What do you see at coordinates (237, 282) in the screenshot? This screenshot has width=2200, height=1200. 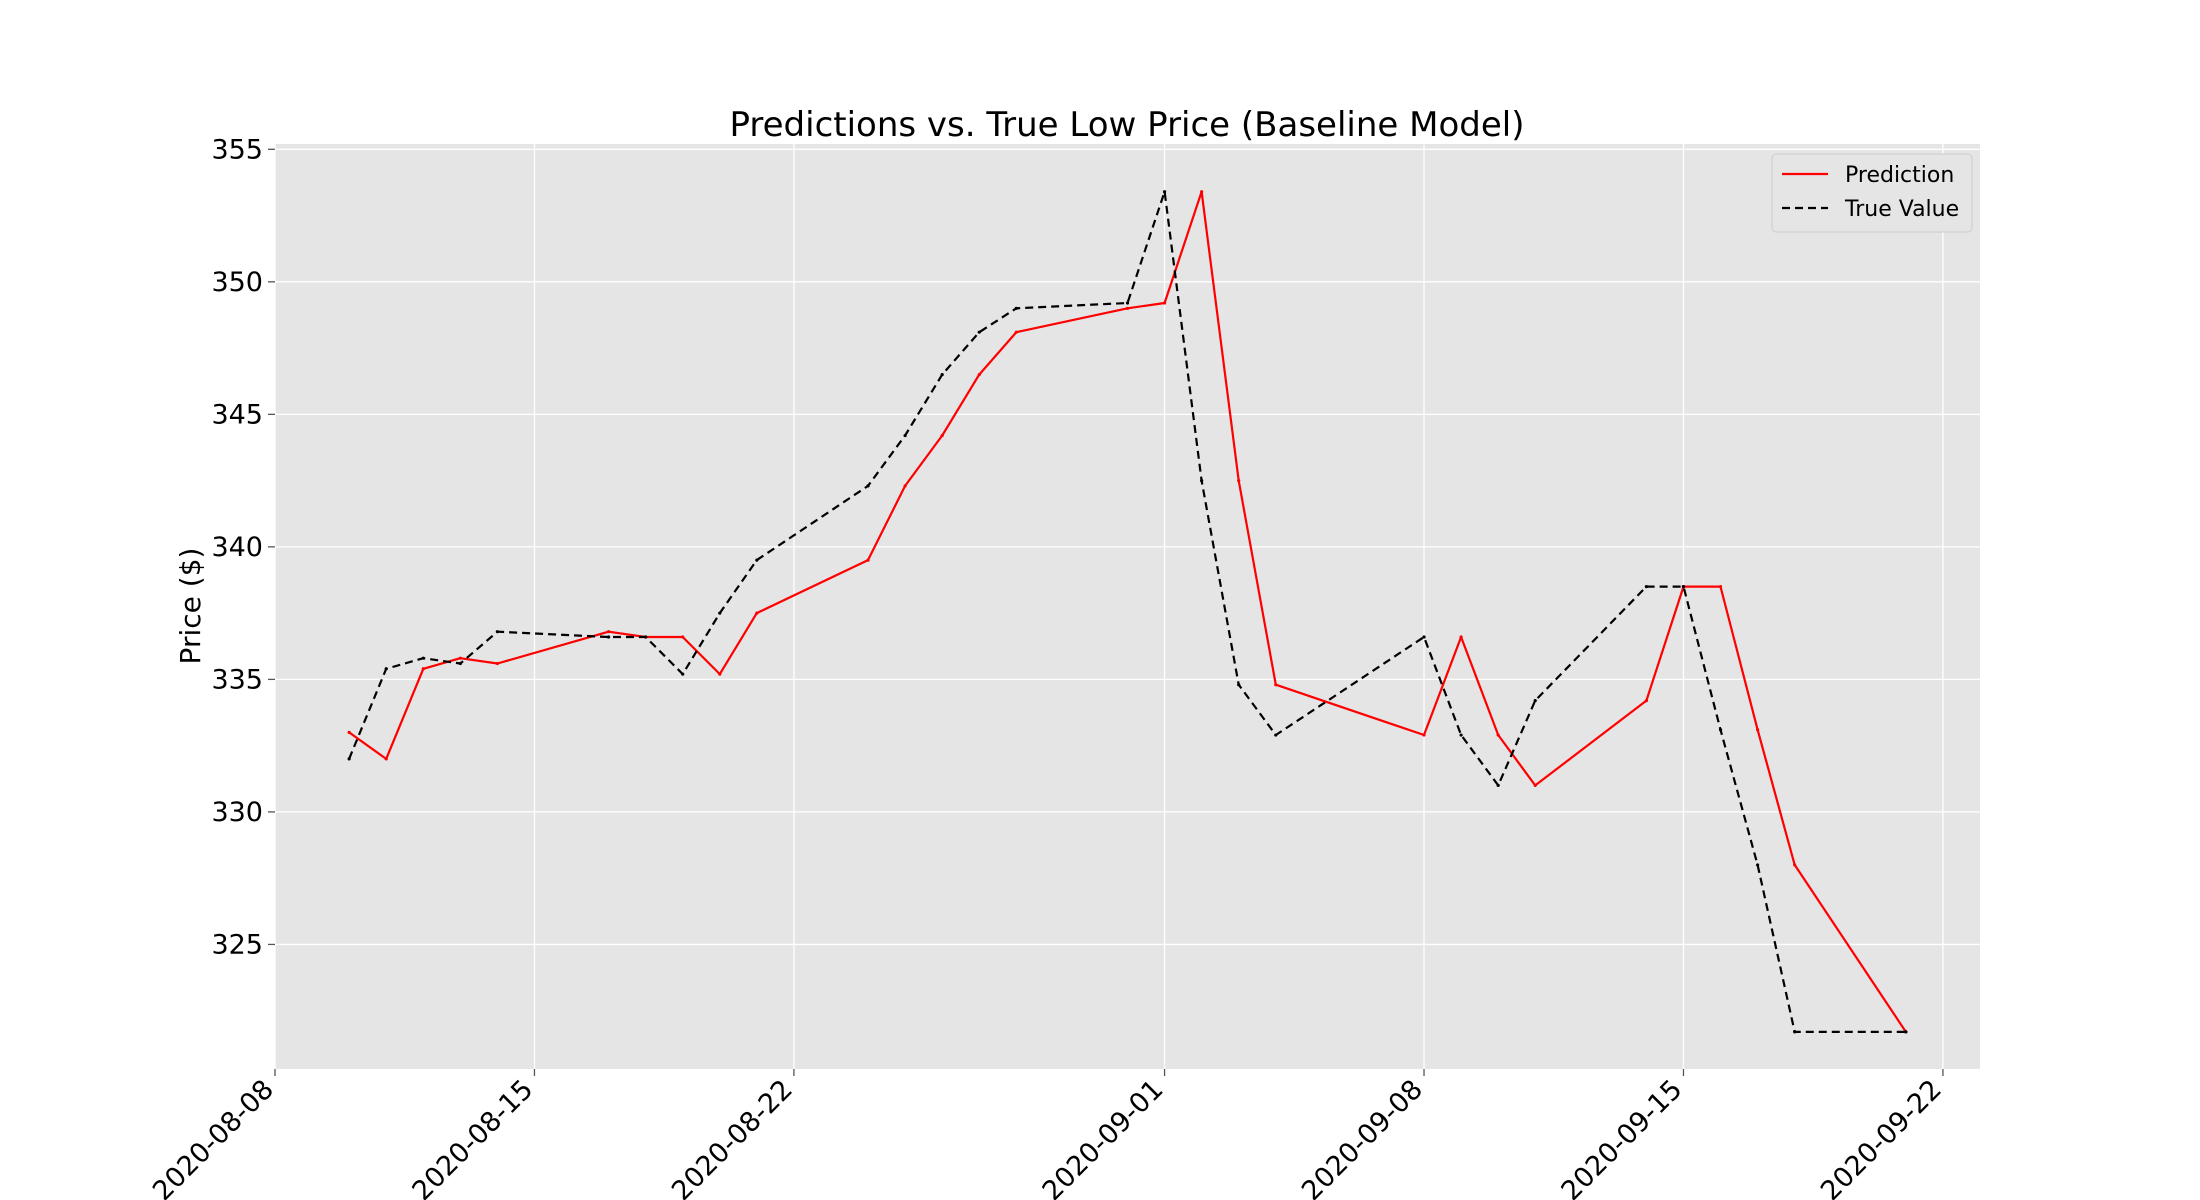 I see `y-tick-label: 350` at bounding box center [237, 282].